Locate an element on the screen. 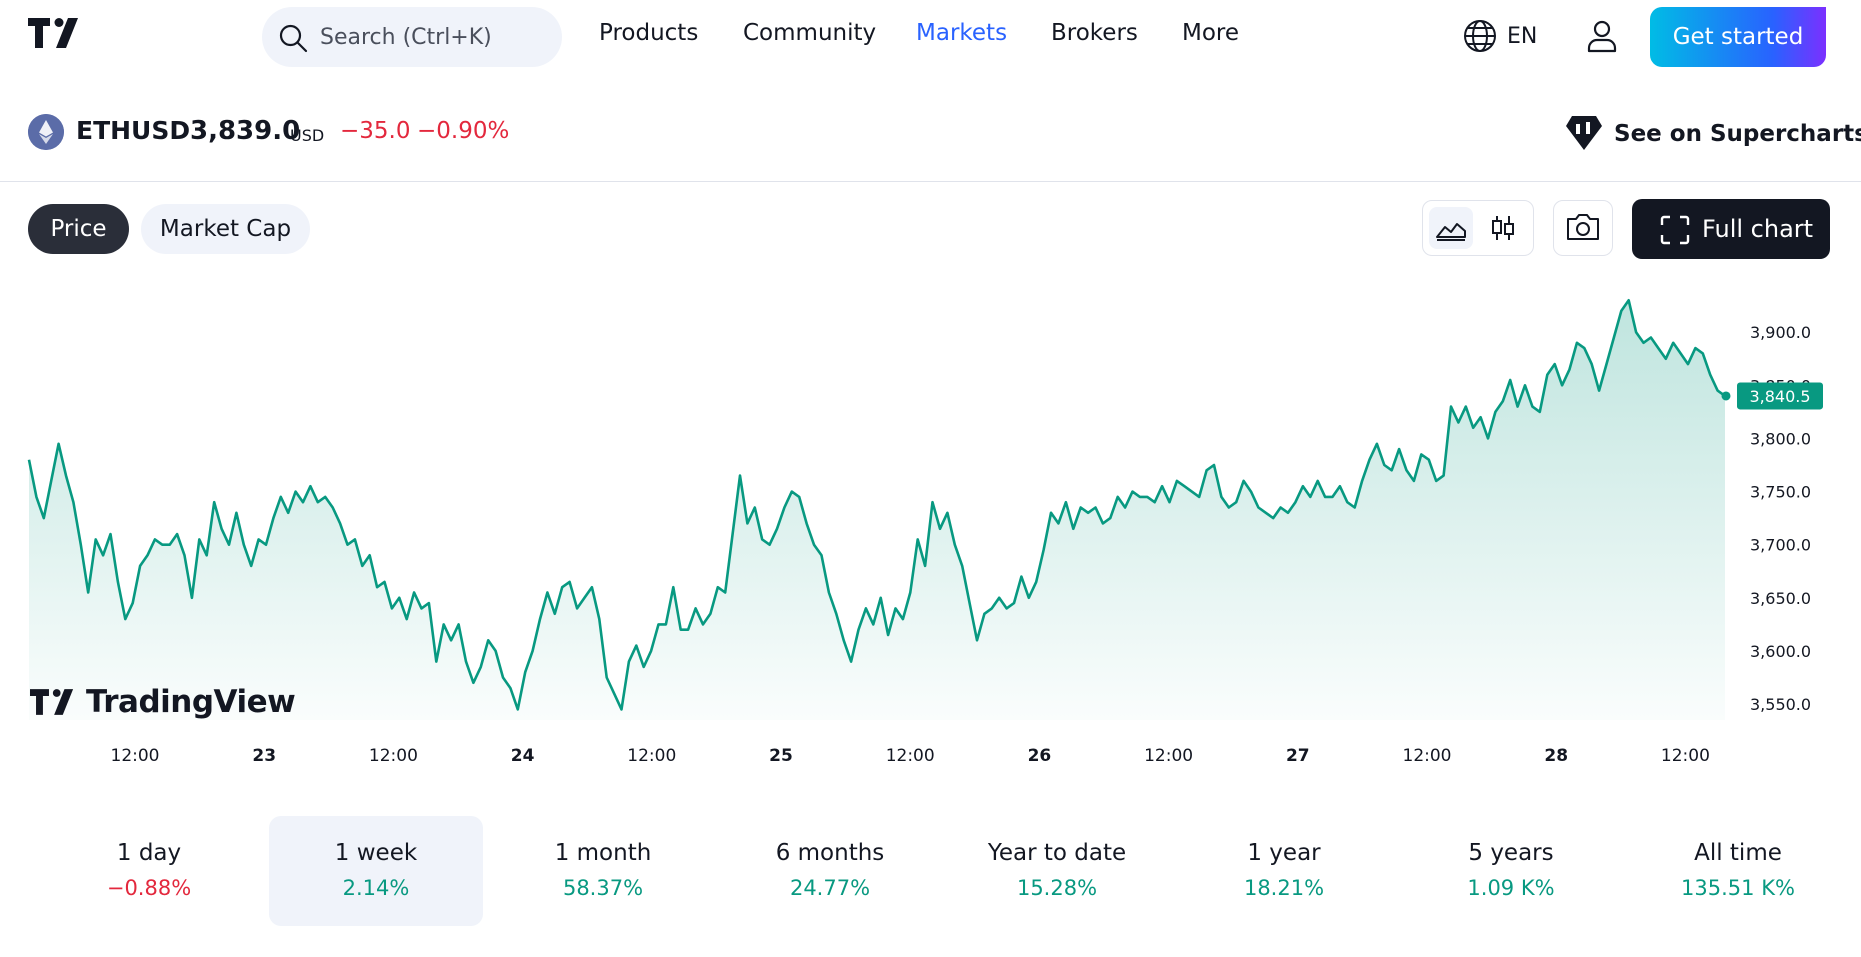 The width and height of the screenshot is (1861, 957). period-change: 2.14% is located at coordinates (376, 888).